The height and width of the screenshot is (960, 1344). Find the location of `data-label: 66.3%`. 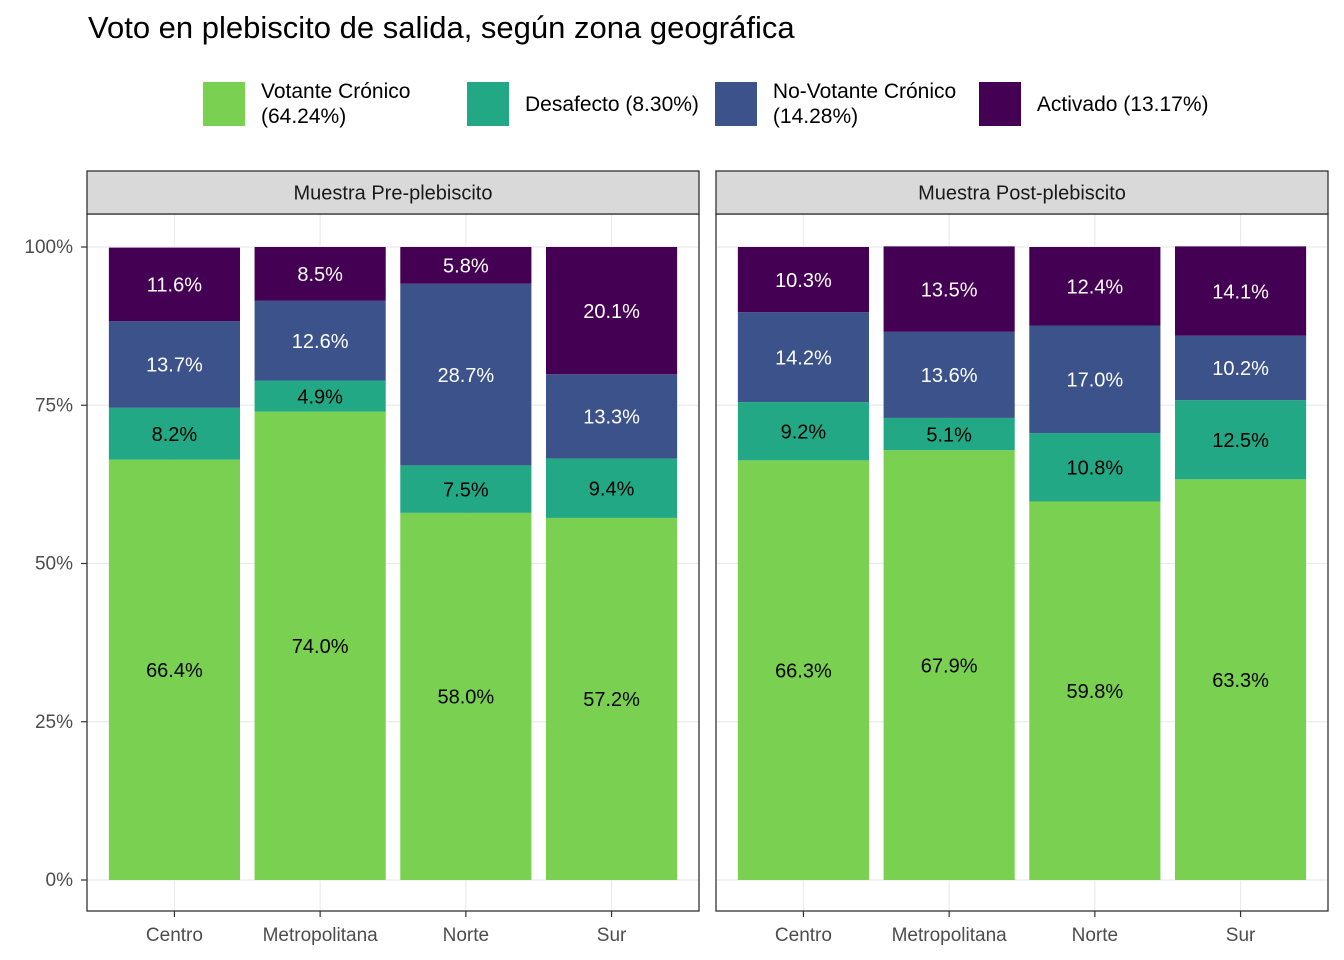

data-label: 66.3% is located at coordinates (803, 671).